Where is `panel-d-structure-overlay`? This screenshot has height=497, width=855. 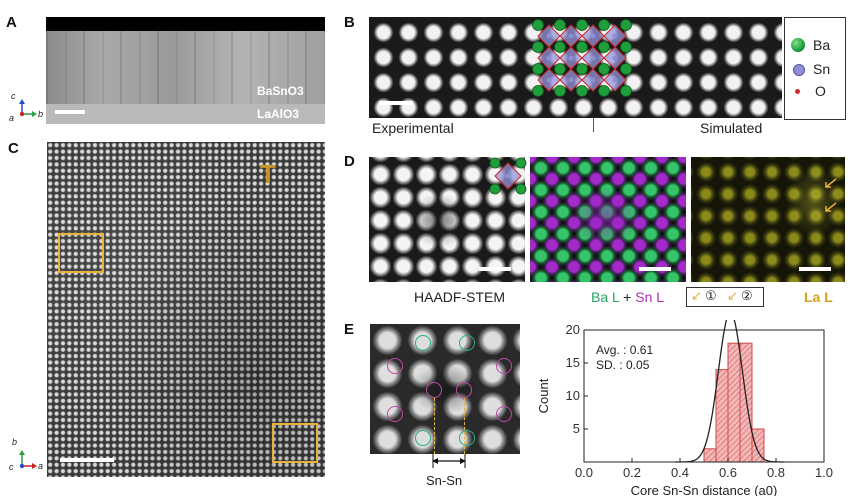 panel-d-structure-overlay is located at coordinates (508, 176).